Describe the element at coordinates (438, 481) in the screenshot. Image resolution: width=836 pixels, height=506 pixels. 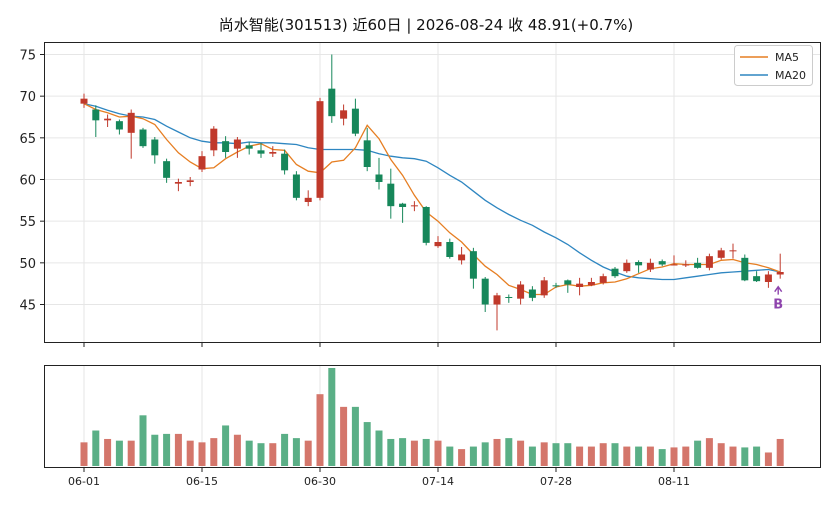
I see `x-tick-label: 07-14` at that location.